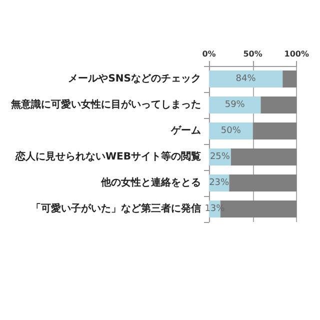 This screenshot has width=320, height=320. What do you see at coordinates (185, 130) in the screenshot?
I see `y-tick-label: ゲーム` at bounding box center [185, 130].